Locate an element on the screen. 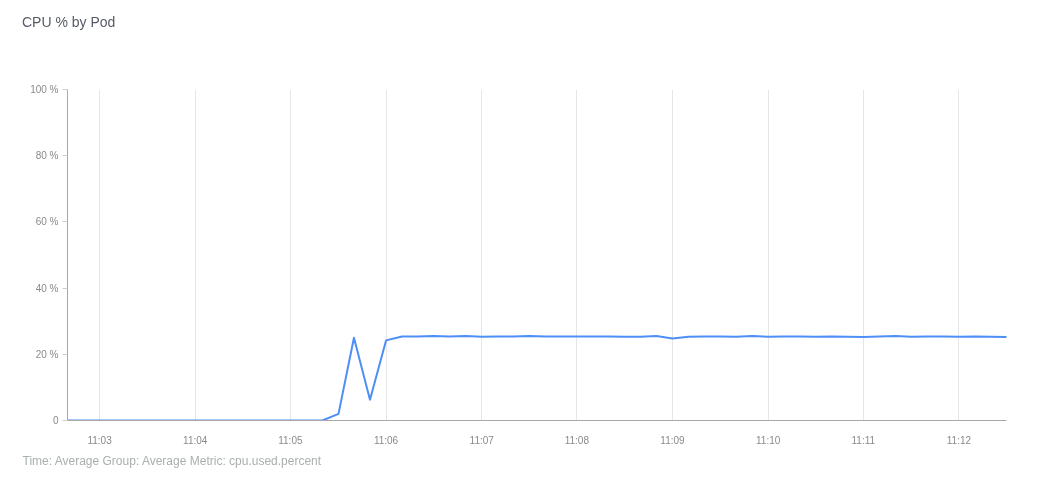 This screenshot has width=1037, height=483. x-tick-label: 11:08 is located at coordinates (577, 440).